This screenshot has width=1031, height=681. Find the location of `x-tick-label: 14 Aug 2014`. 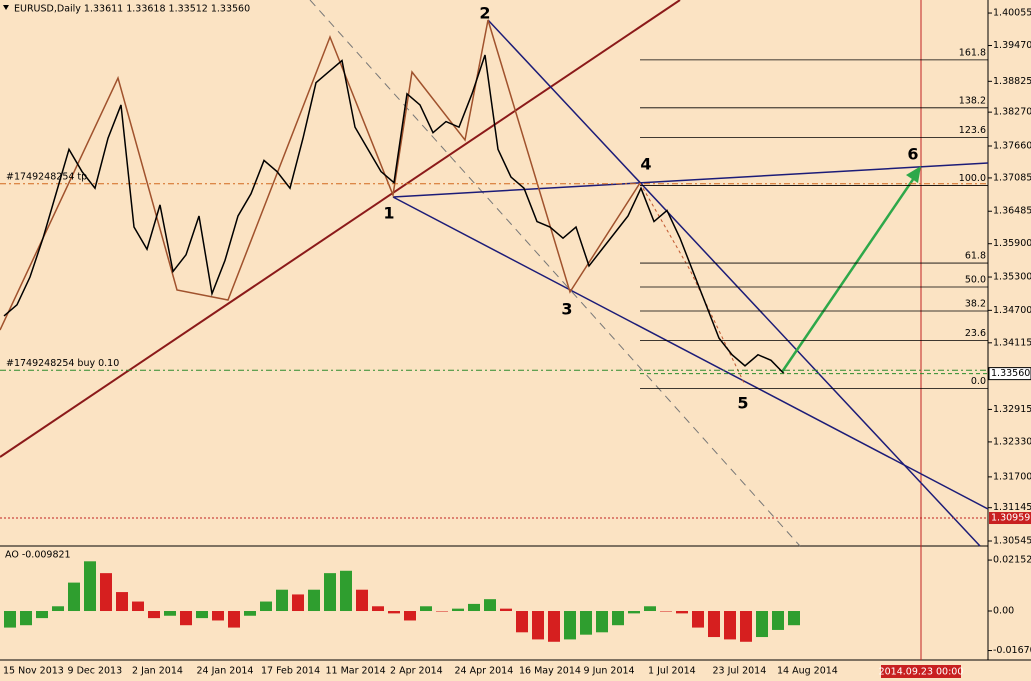

x-tick-label: 14 Aug 2014 is located at coordinates (807, 671).